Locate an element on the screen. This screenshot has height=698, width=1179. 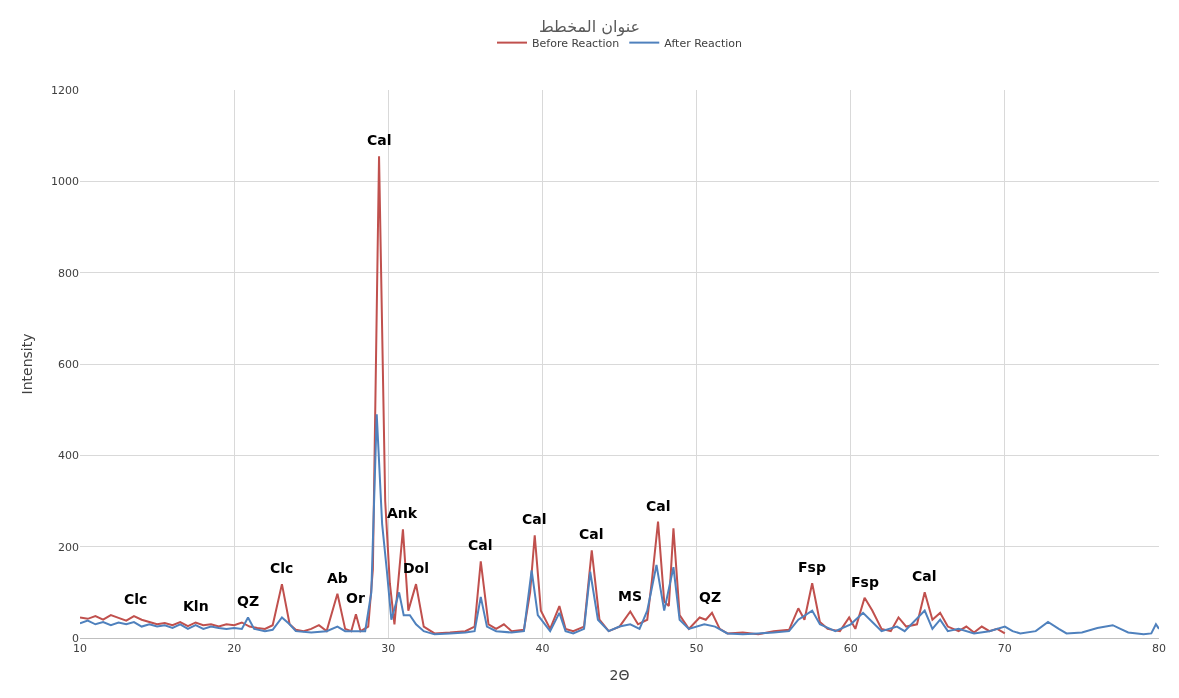
x-tick-label: 80 is located at coordinates (1159, 649).